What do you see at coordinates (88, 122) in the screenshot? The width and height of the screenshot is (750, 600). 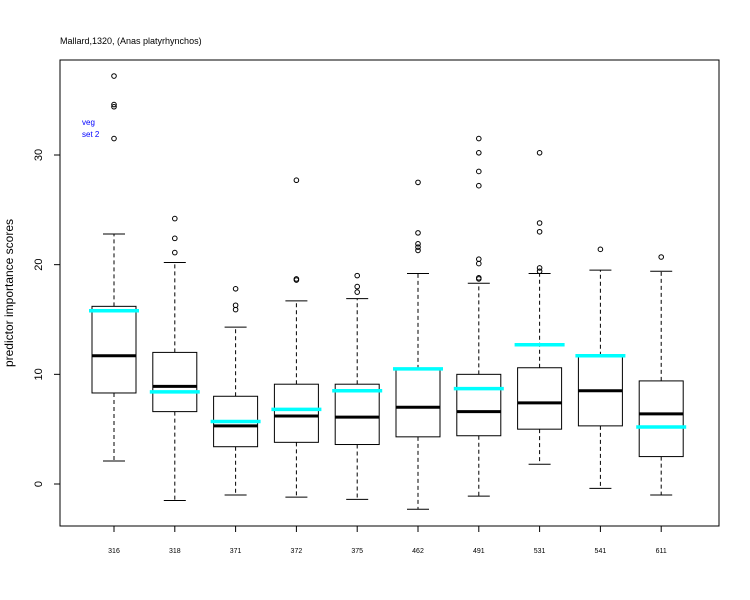 I see `annotation-line-1: veg` at bounding box center [88, 122].